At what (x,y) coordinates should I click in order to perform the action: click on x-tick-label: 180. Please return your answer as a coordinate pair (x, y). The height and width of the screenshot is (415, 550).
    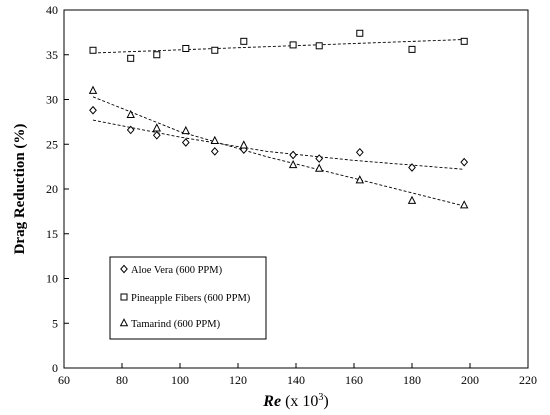
    Looking at the image, I should click on (412, 380).